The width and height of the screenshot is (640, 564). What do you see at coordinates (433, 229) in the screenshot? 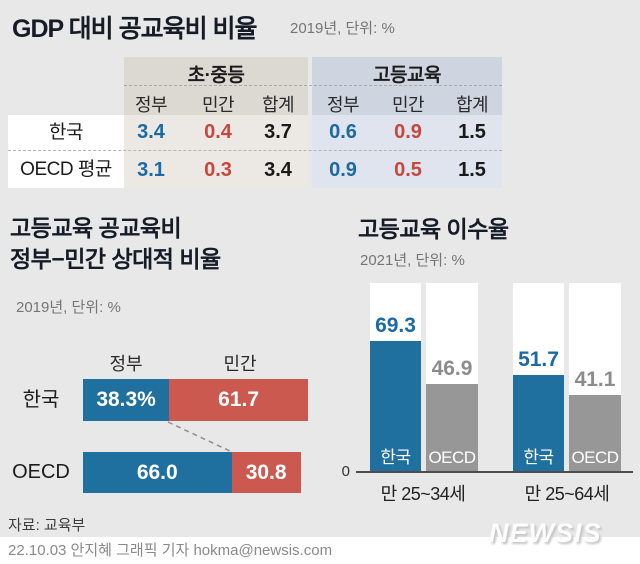
I see `right-chart-title: 고등교육 이수율` at bounding box center [433, 229].